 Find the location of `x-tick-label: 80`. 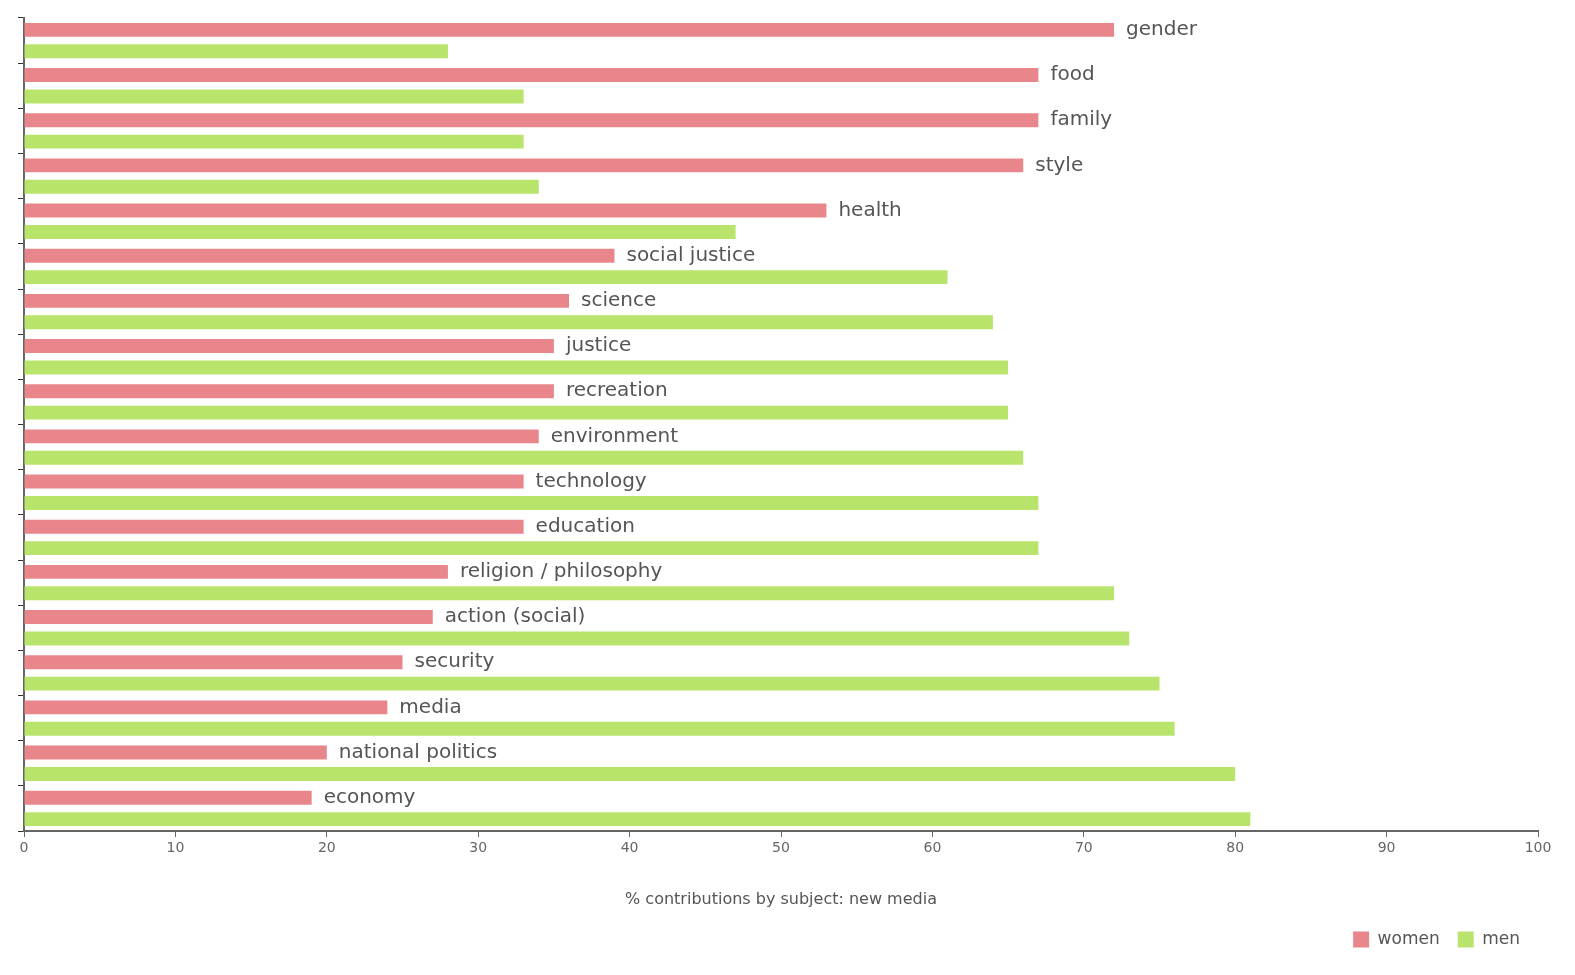

x-tick-label: 80 is located at coordinates (1235, 847).